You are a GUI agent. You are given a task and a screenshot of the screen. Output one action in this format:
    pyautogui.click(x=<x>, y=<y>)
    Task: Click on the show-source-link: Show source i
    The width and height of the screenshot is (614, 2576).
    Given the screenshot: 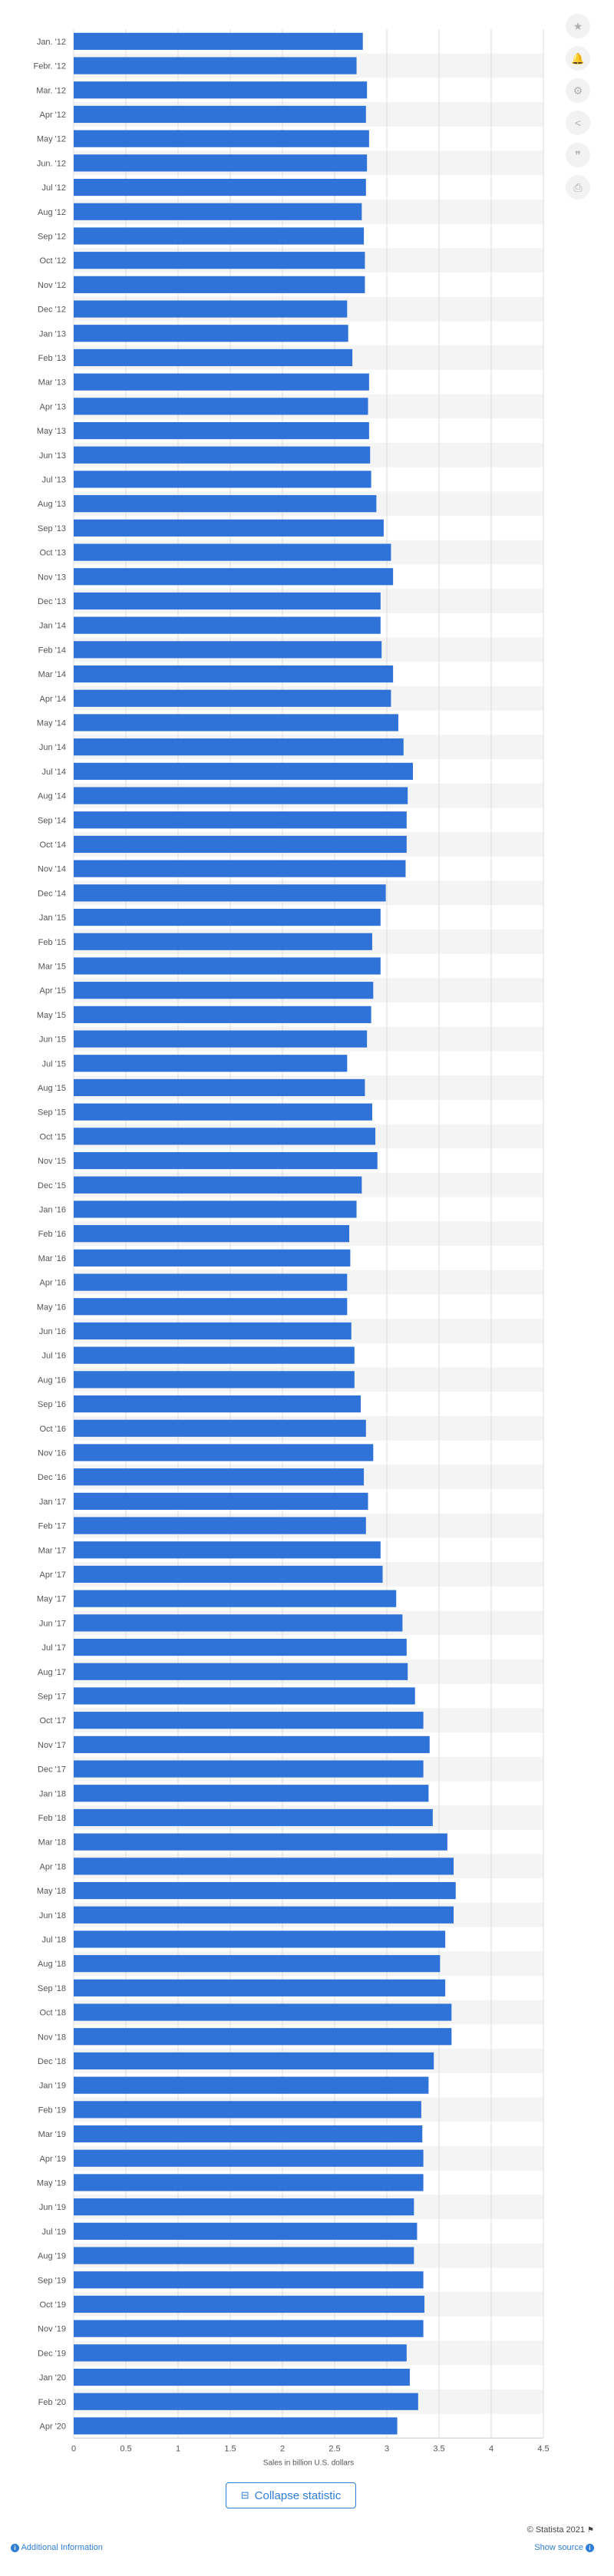 What is the action you would take?
    pyautogui.click(x=564, y=2547)
    